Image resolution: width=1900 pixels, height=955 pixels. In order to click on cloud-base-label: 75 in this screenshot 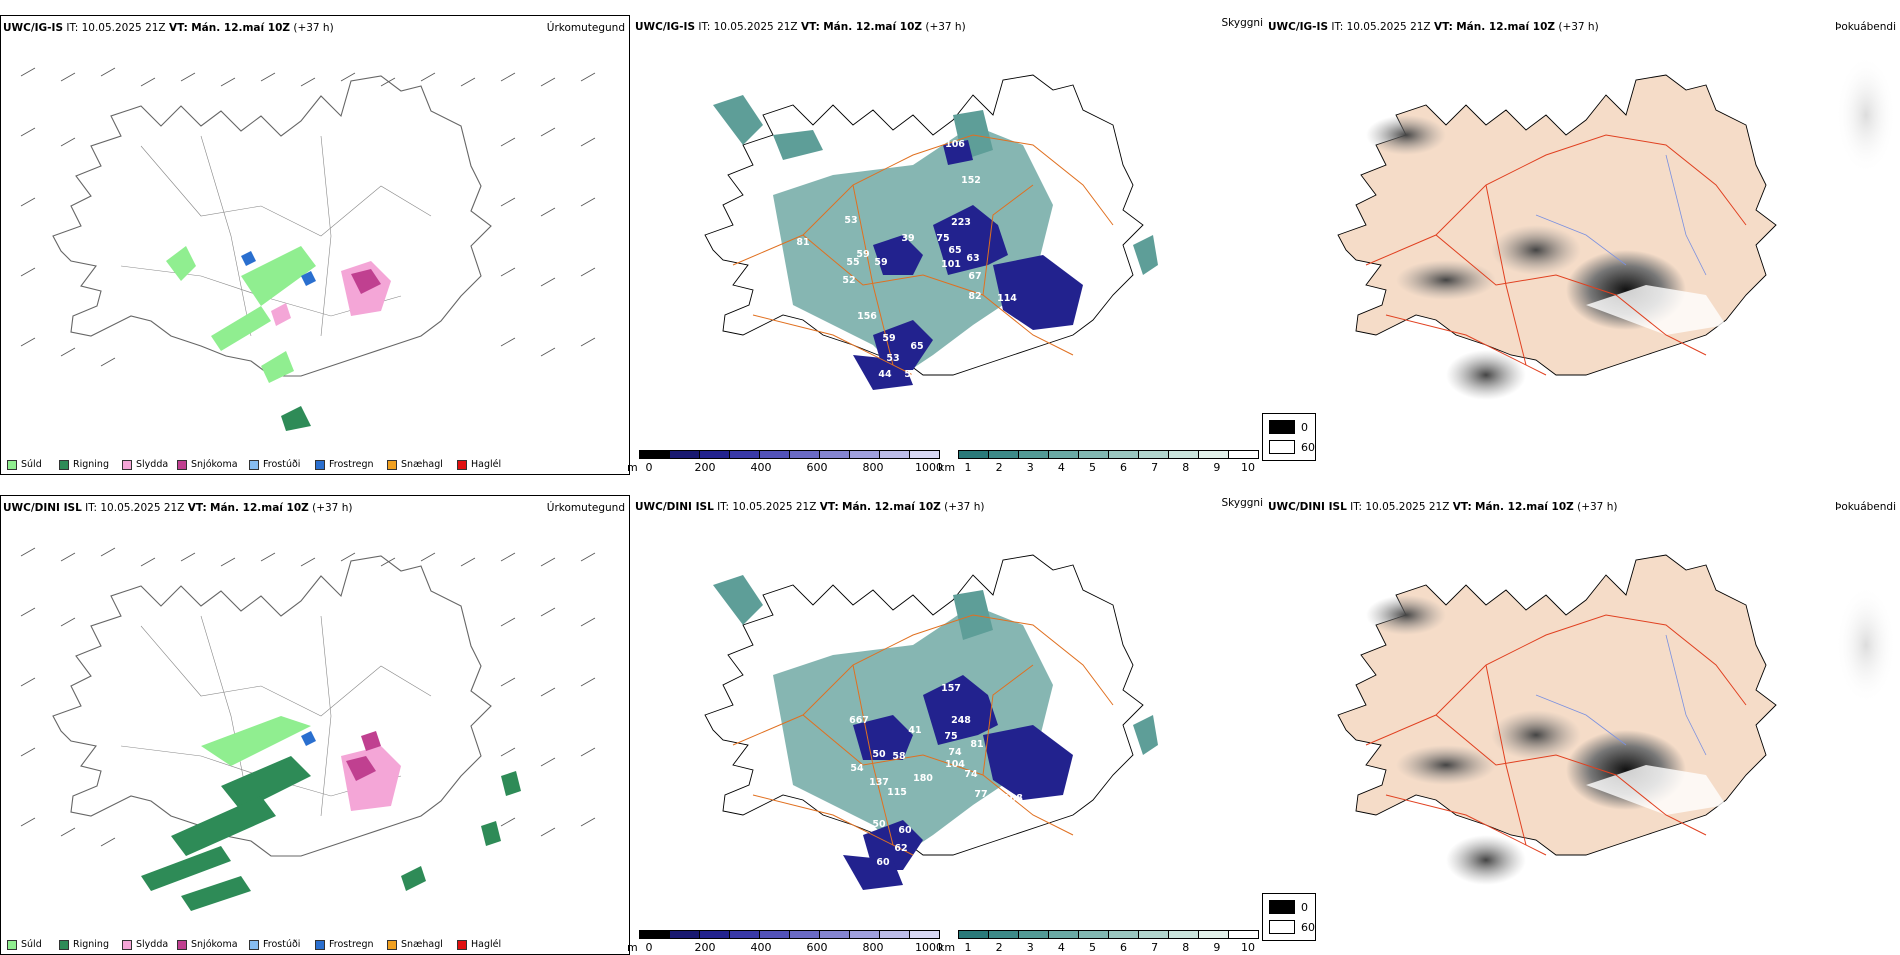, I will do `click(942, 238)`.